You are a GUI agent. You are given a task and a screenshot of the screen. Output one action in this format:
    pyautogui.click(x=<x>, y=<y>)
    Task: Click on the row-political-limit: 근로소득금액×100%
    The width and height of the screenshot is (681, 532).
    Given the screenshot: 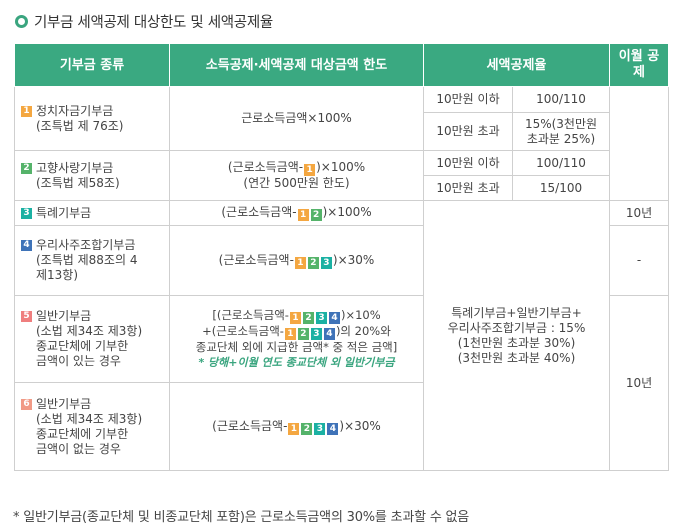 What is the action you would take?
    pyautogui.click(x=296, y=118)
    